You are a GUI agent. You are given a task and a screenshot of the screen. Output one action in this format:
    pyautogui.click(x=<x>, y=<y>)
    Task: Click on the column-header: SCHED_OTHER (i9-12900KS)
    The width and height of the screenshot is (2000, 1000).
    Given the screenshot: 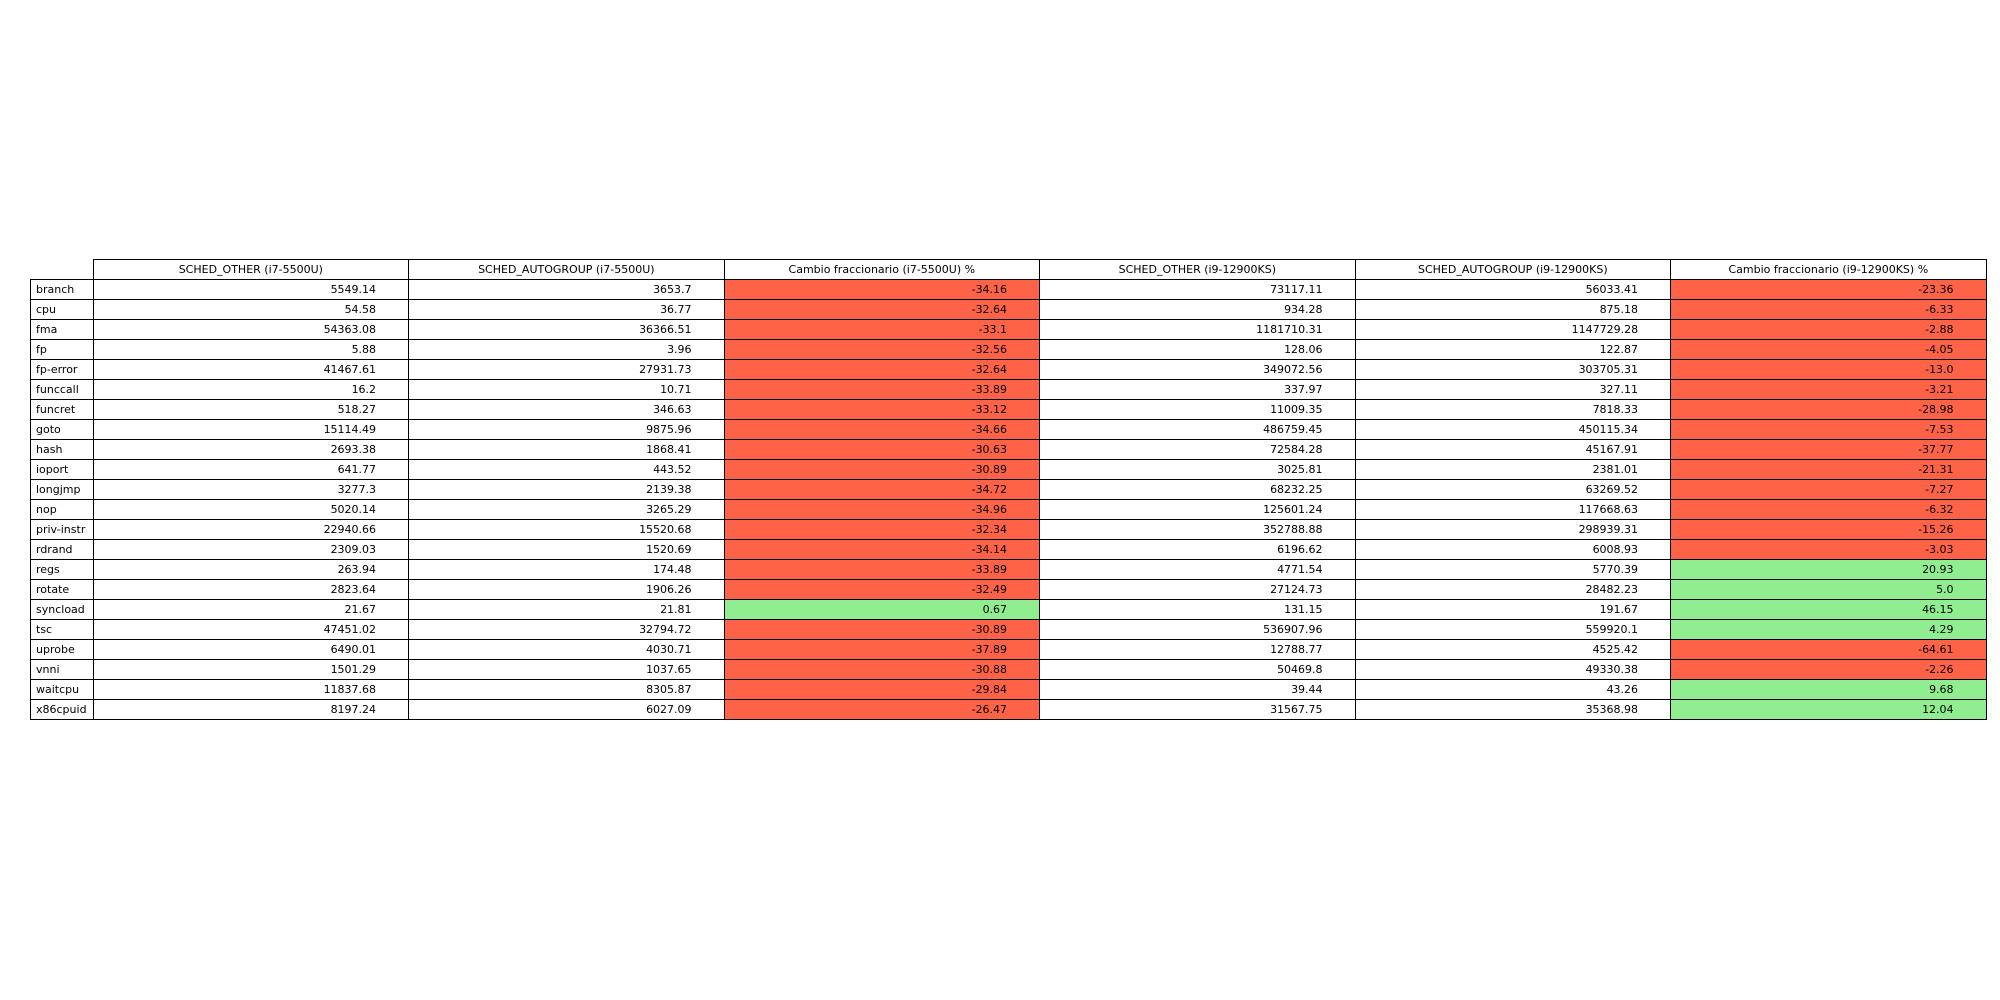 What is the action you would take?
    pyautogui.click(x=1197, y=269)
    